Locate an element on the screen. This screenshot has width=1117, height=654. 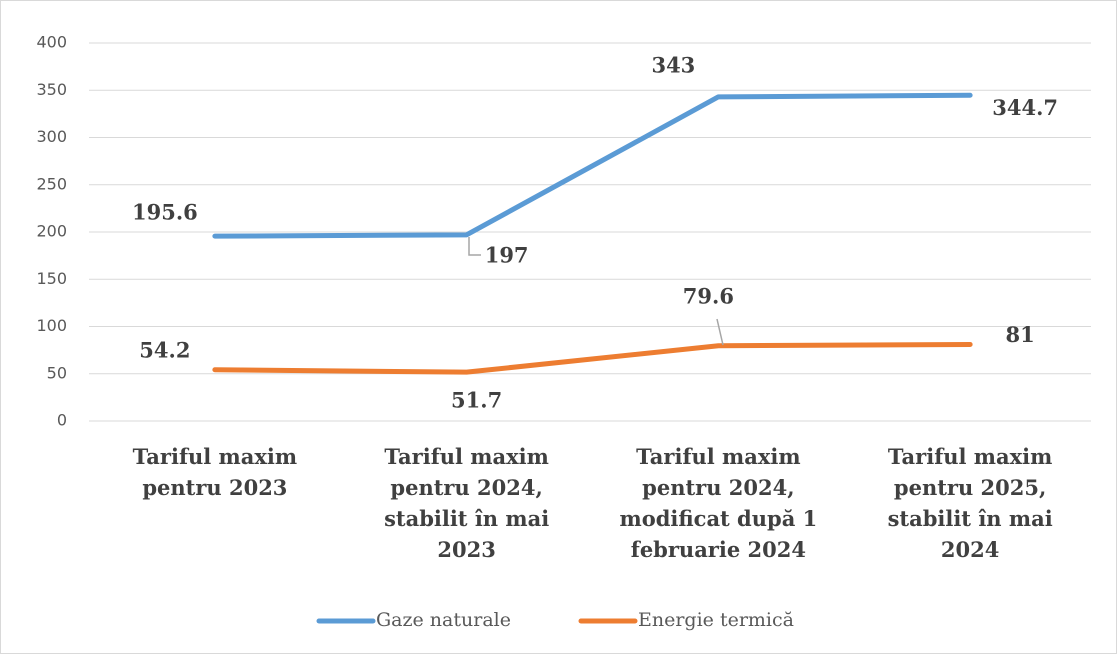
data-label: 81 is located at coordinates (1020, 334).